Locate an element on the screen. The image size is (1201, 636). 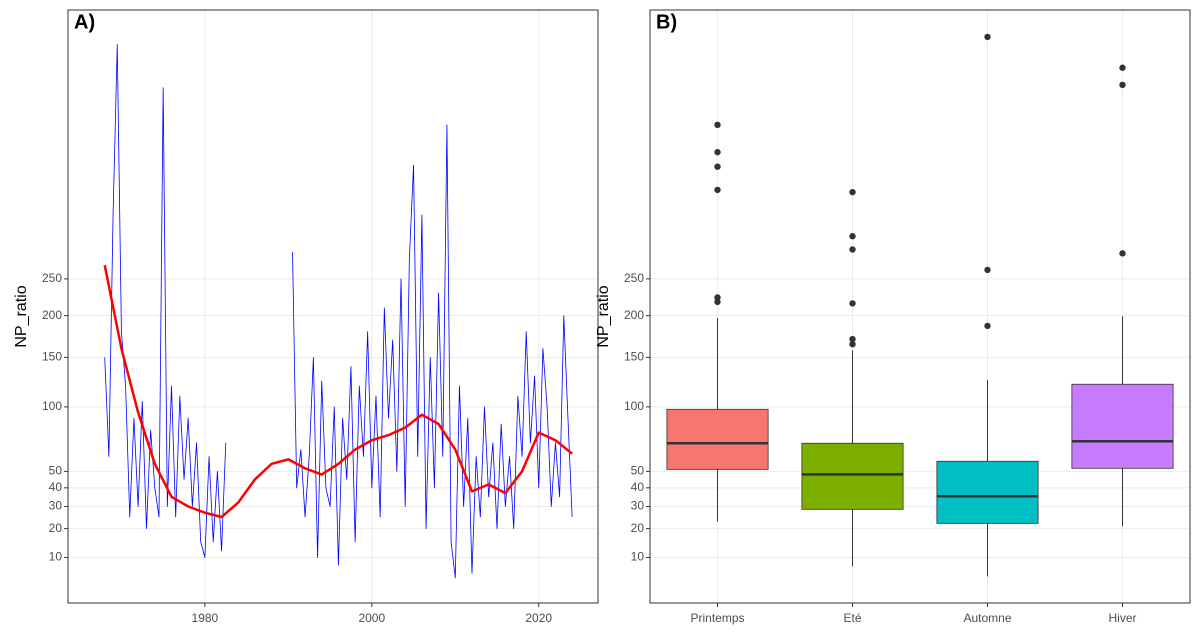
x-tick-label: Automne is located at coordinates (987, 618).